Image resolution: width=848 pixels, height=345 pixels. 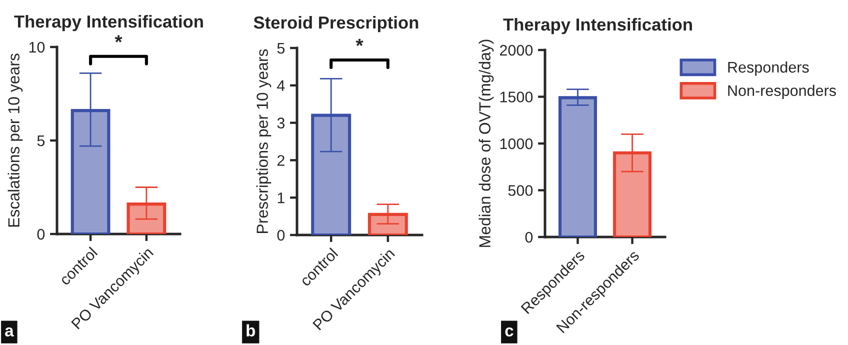 I want to click on y-tick-label: 1500, so click(x=516, y=97).